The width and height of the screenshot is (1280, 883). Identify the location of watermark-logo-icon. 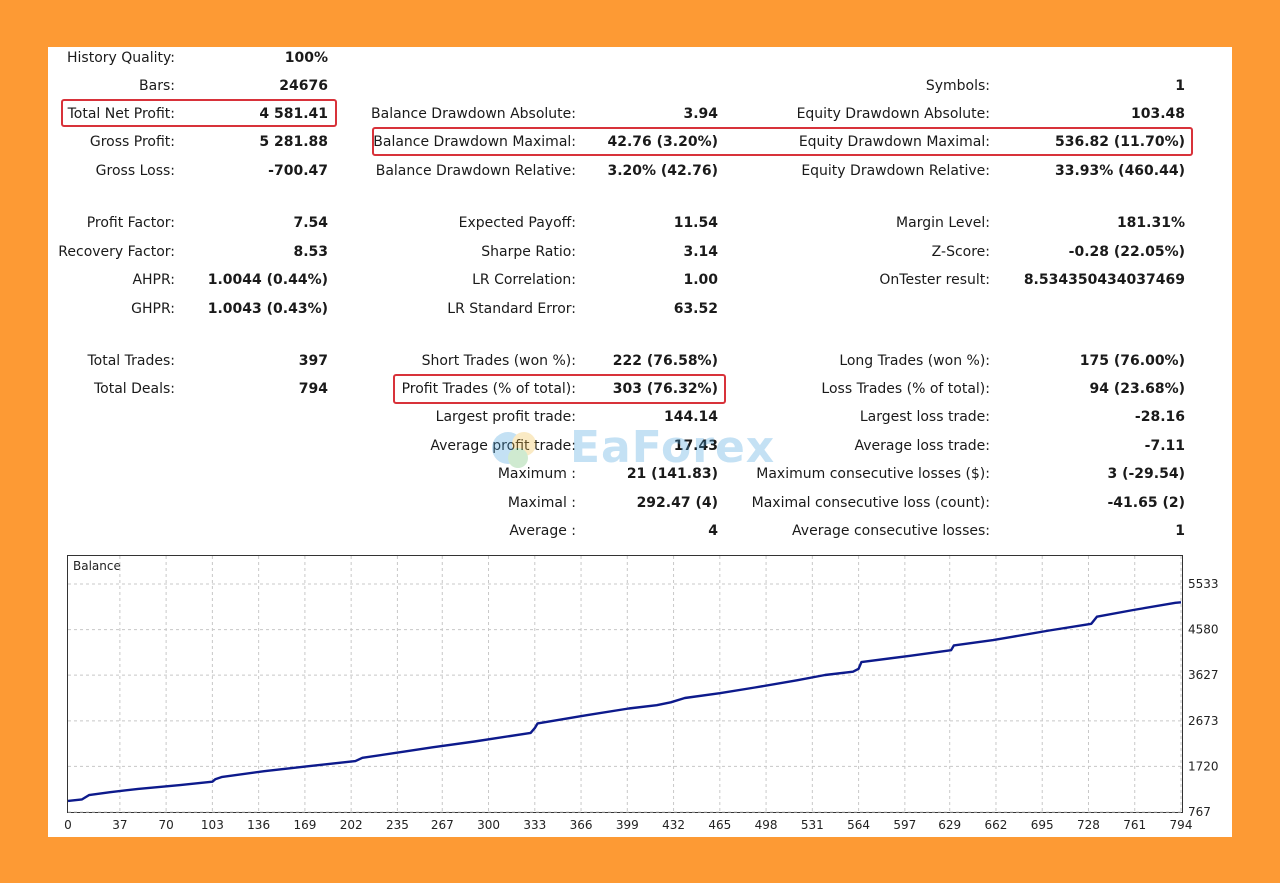
(514, 450).